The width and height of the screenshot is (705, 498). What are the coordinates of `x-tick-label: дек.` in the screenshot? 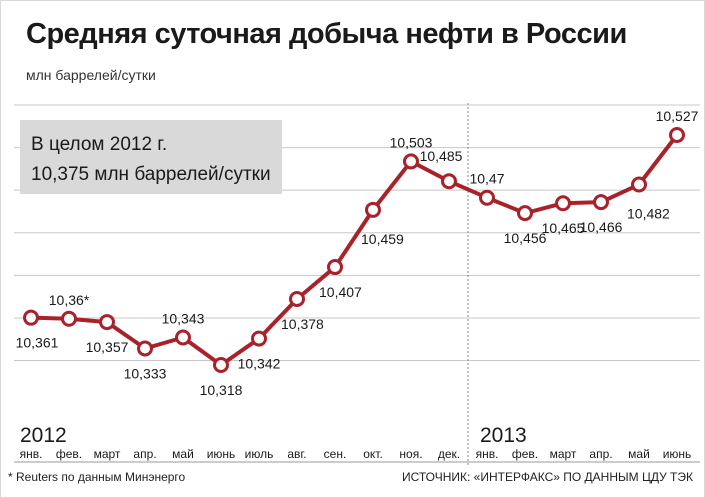 It's located at (449, 454).